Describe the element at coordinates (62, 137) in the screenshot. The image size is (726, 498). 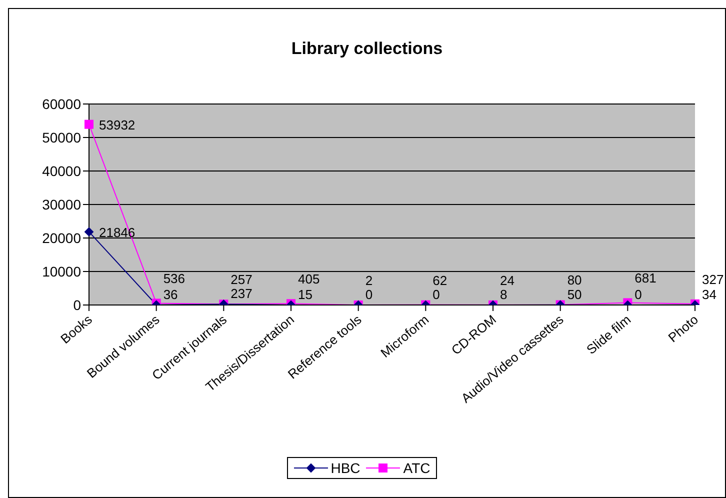
I see `y-tick-label: 50000` at that location.